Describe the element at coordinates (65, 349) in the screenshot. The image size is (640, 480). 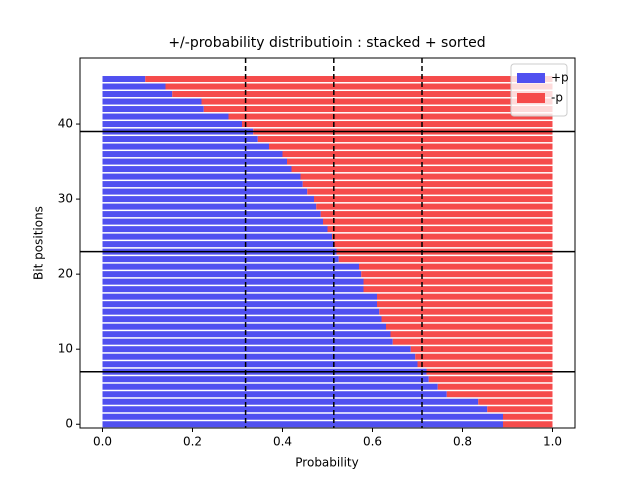
I see `y-tick-label: 10` at that location.